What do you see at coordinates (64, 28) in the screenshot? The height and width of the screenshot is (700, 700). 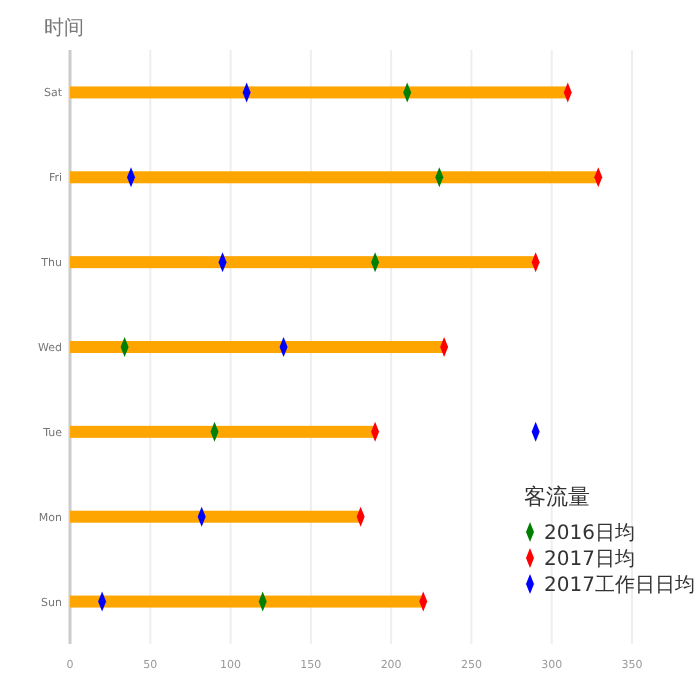 I see `y-axis-title: 时间` at bounding box center [64, 28].